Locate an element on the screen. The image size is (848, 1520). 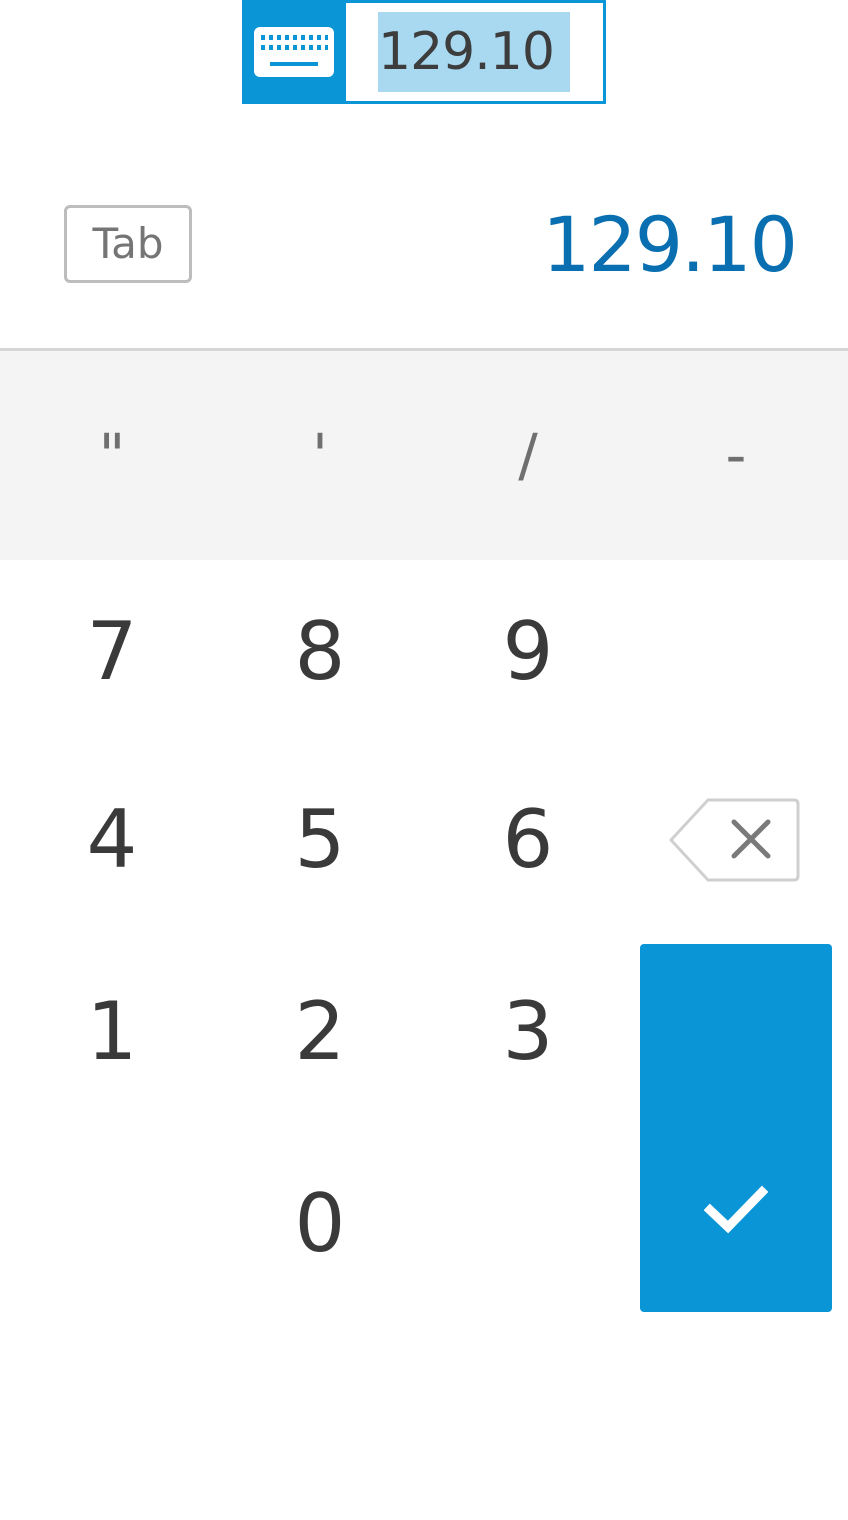
key-double-quote: " is located at coordinates (112, 455).